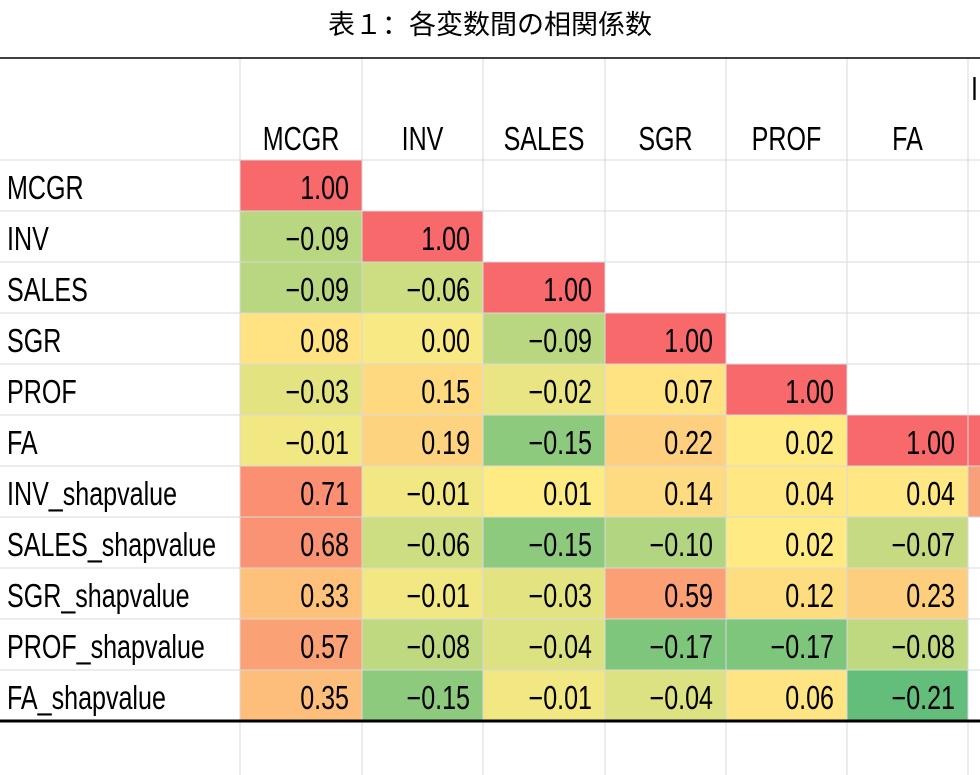  Describe the element at coordinates (45, 188) in the screenshot. I see `row-header-mcgr: MCGR` at that location.